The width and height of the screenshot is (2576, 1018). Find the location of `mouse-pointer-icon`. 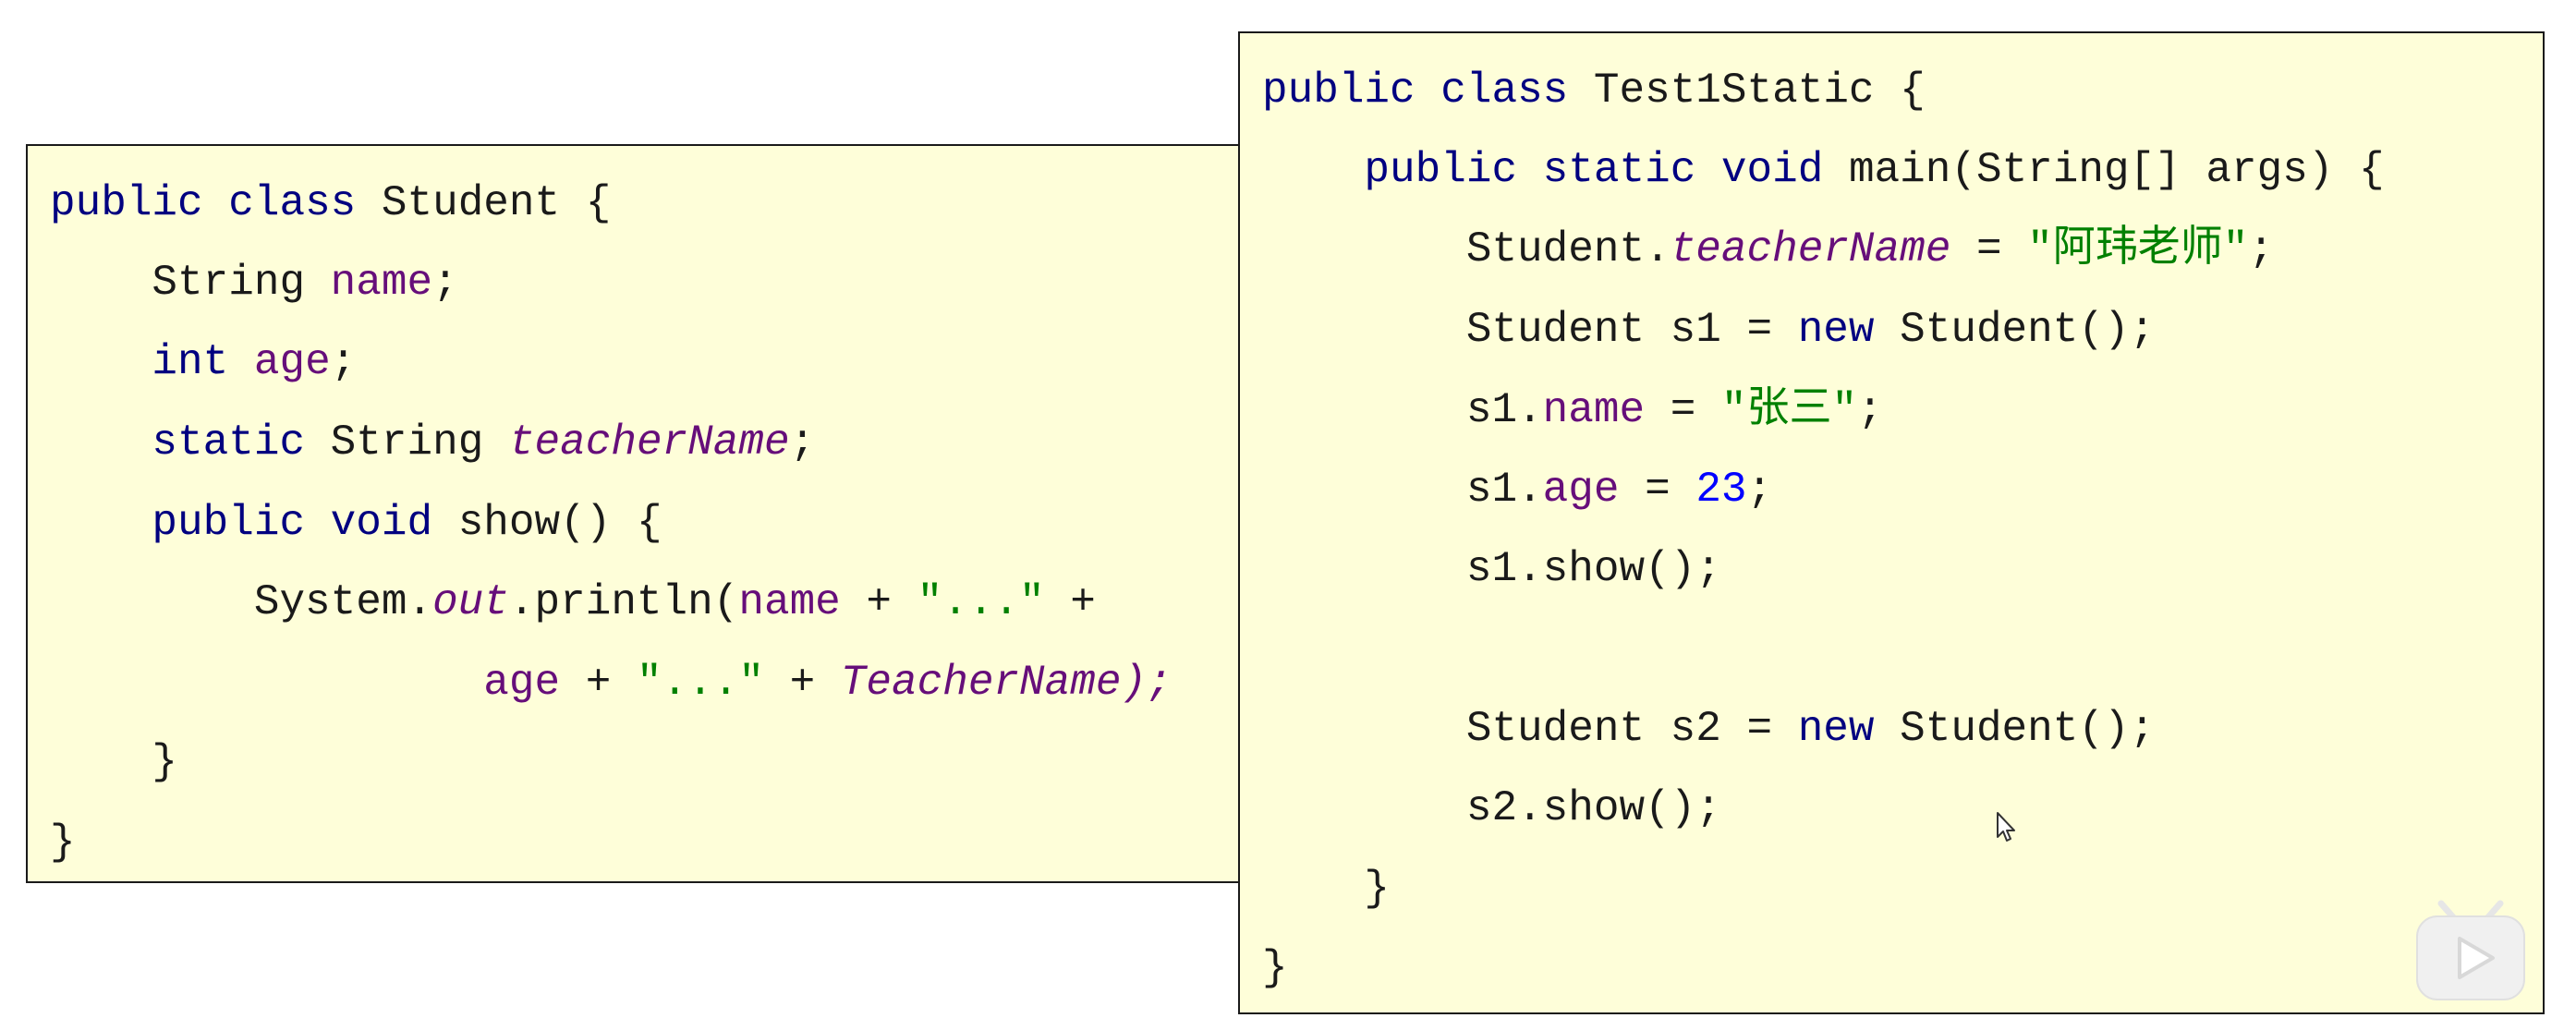

mouse-pointer-icon is located at coordinates (2006, 827).